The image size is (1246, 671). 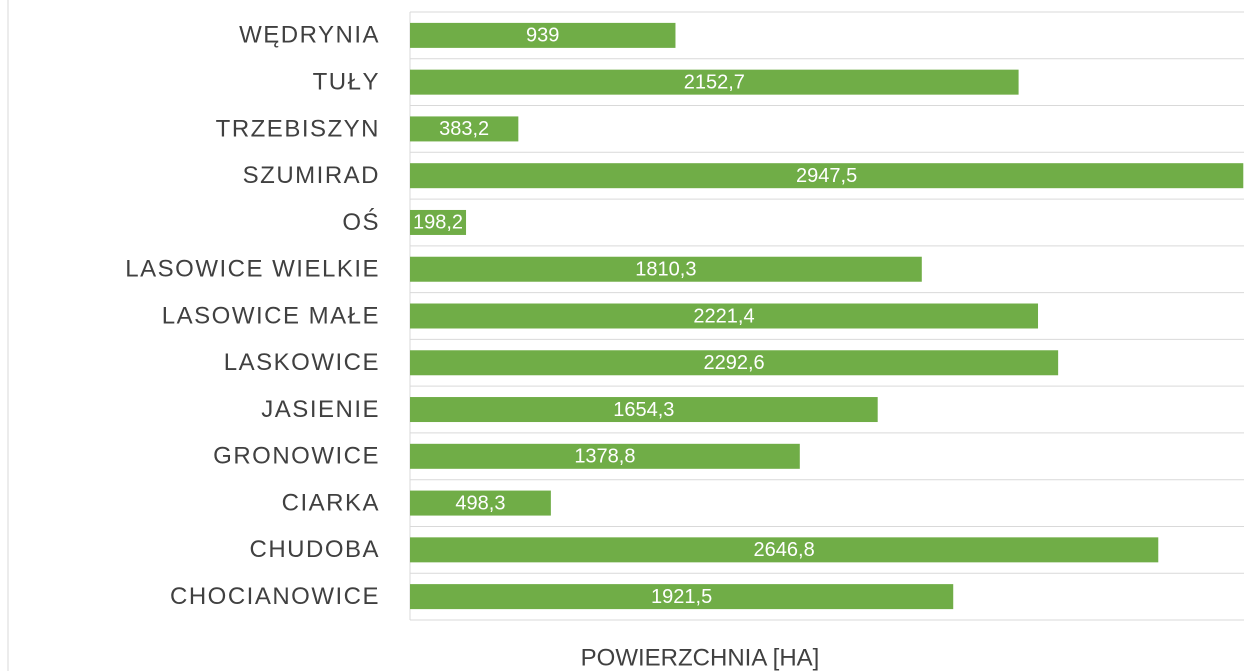 I want to click on data-label: 383,2, so click(x=464, y=129).